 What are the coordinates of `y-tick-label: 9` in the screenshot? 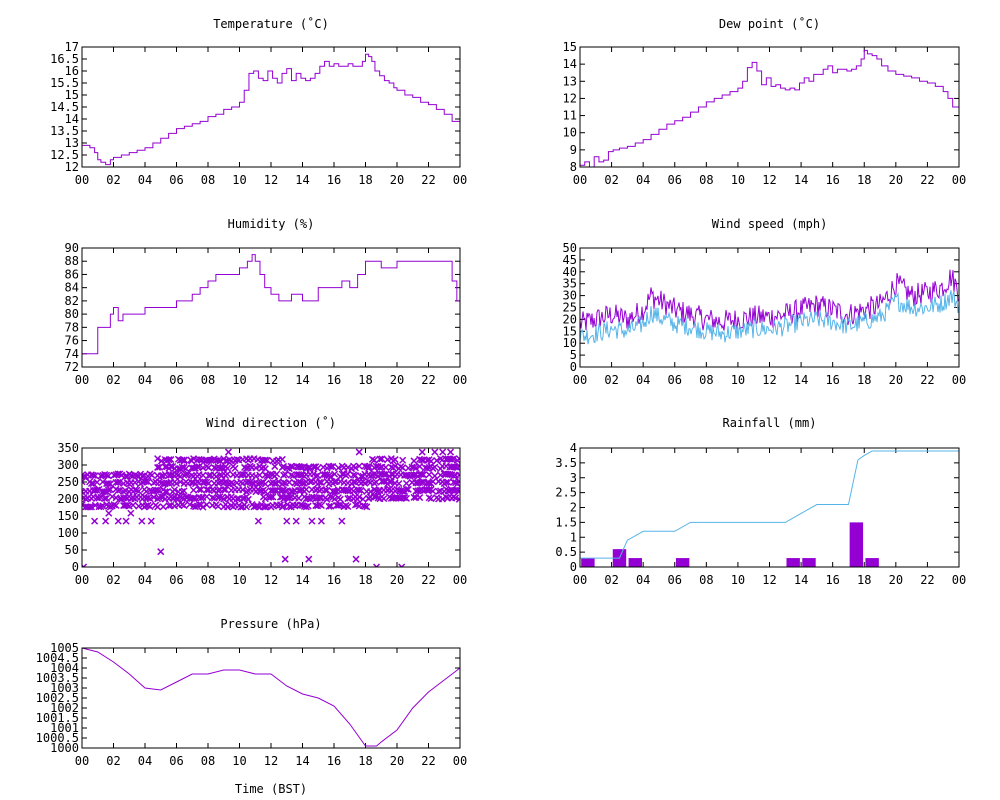 It's located at (573, 150).